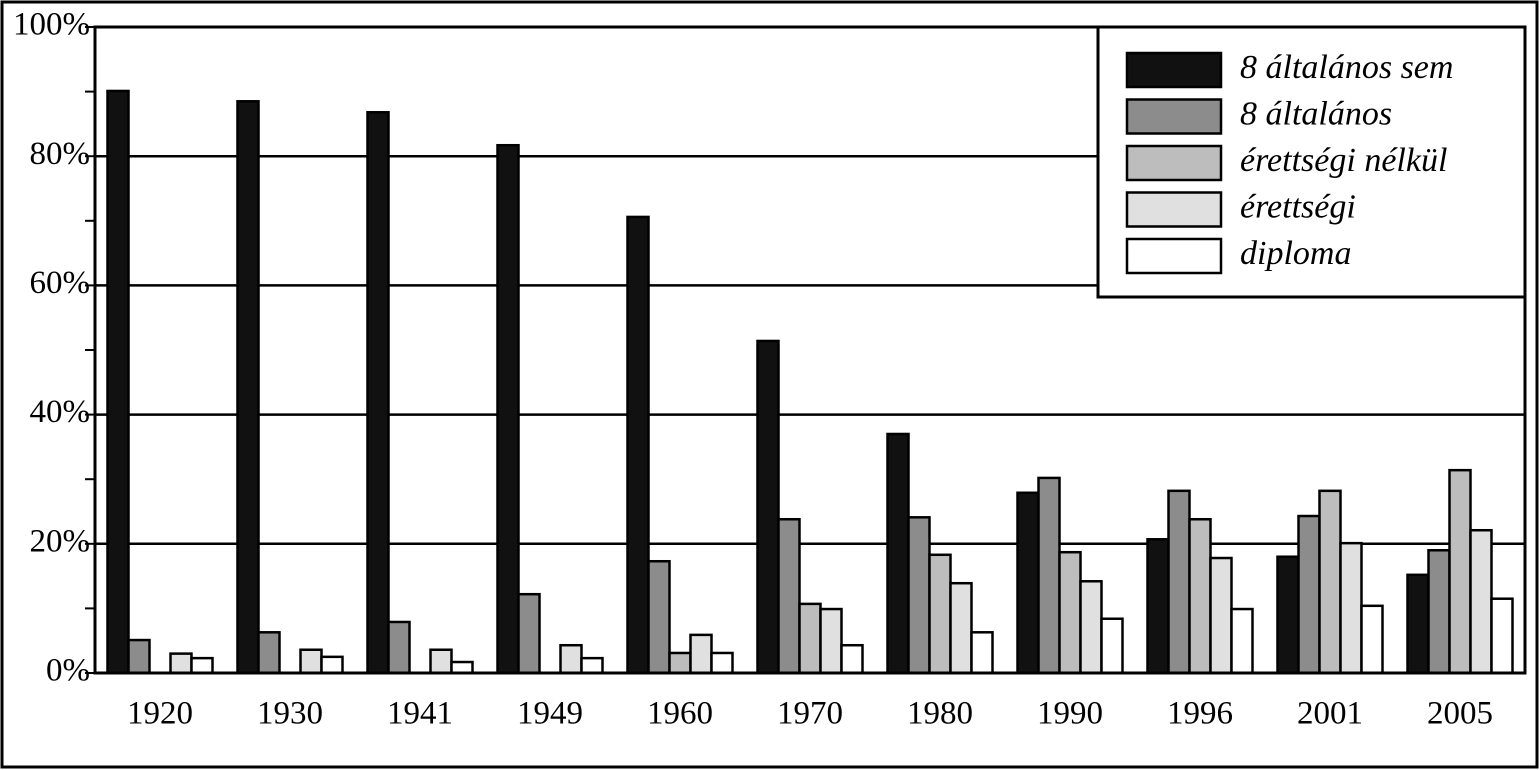  I want to click on x-tick-label: 1930, so click(290, 714).